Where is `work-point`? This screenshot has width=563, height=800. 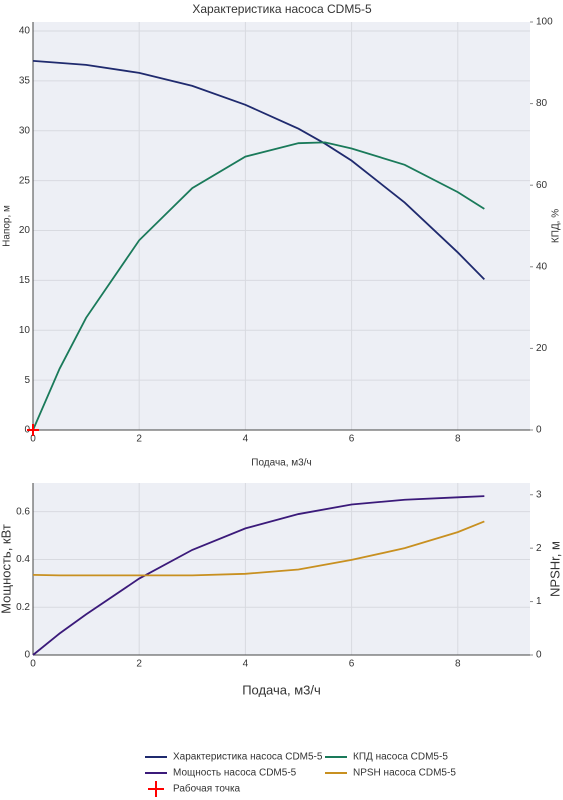
work-point is located at coordinates (33, 430).